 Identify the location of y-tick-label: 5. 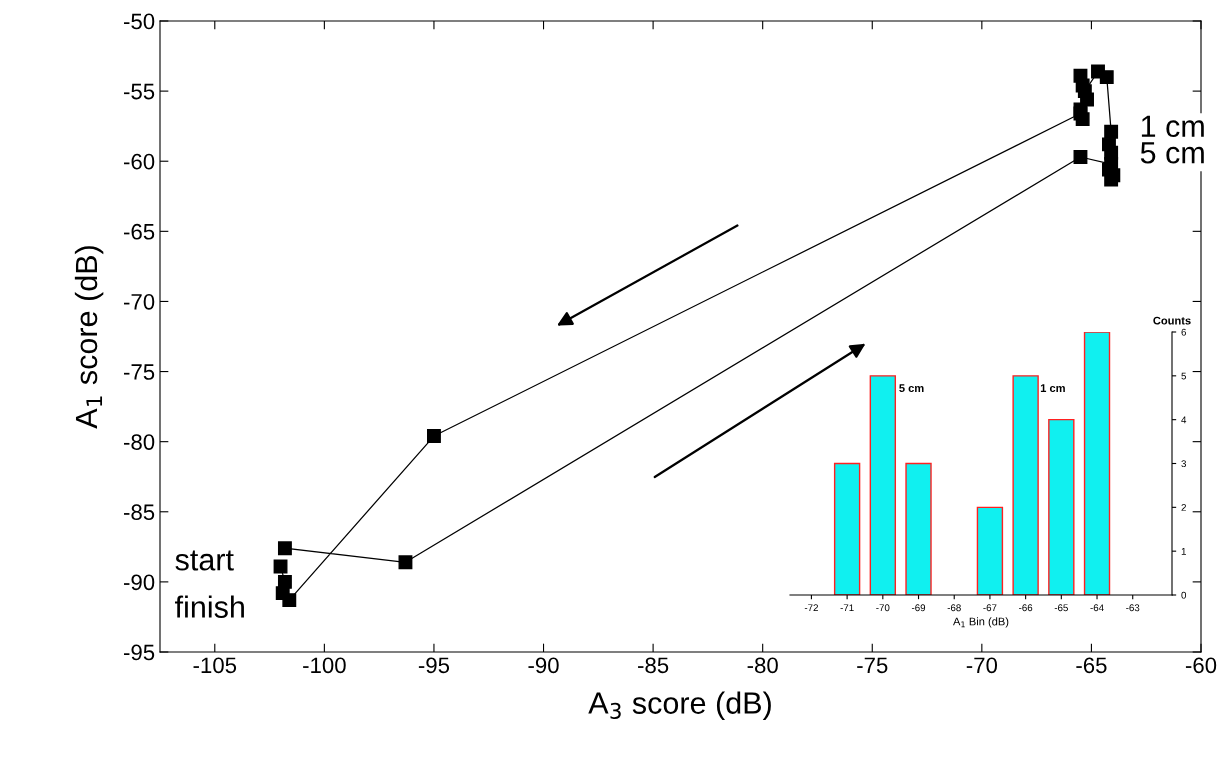
(1184, 376).